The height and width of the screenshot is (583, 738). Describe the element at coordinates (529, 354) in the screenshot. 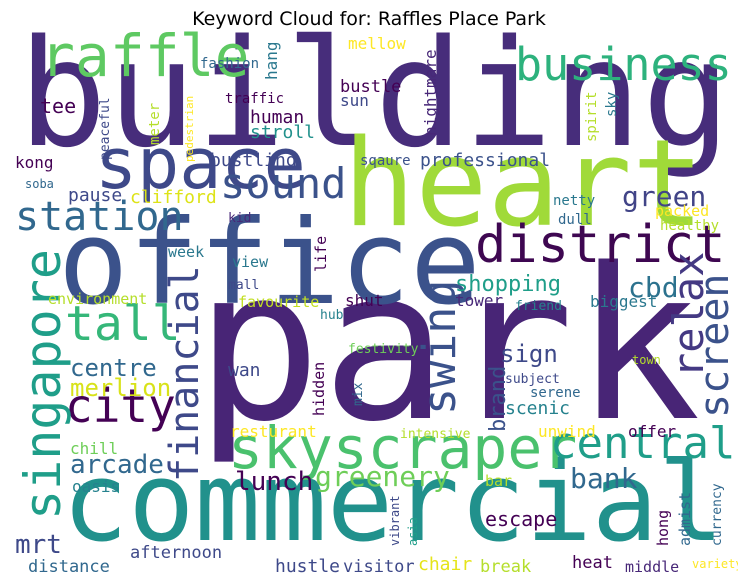

I see `keyword: sign` at that location.